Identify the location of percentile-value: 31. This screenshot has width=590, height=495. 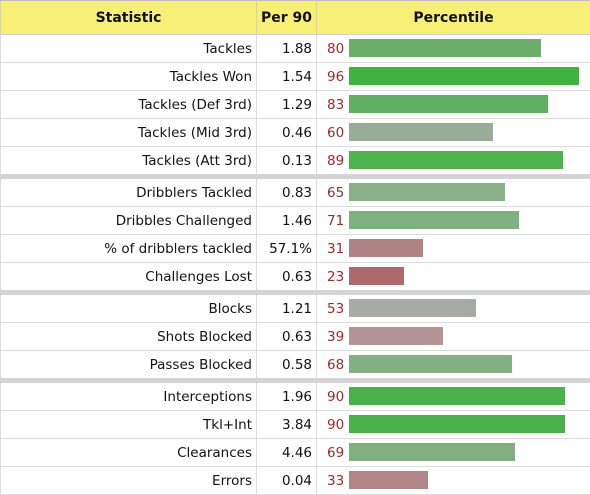
(335, 249).